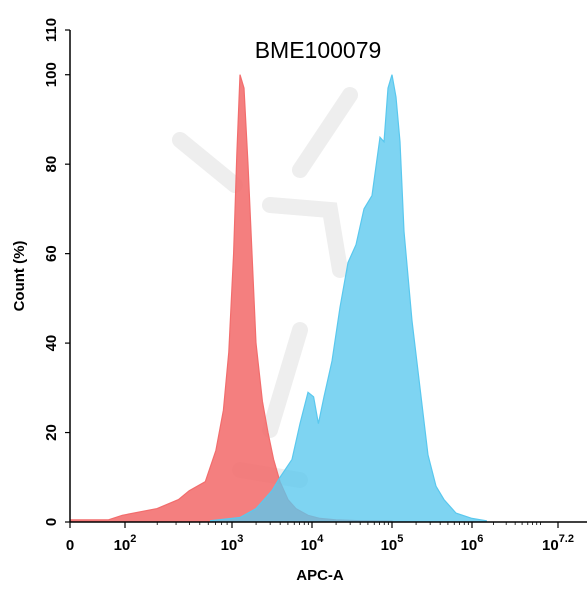 The height and width of the screenshot is (591, 588). I want to click on x-axis-ticks: 0 10² 10³ 10⁴ 10⁵ 10⁶ 107.2, so click(320, 538).